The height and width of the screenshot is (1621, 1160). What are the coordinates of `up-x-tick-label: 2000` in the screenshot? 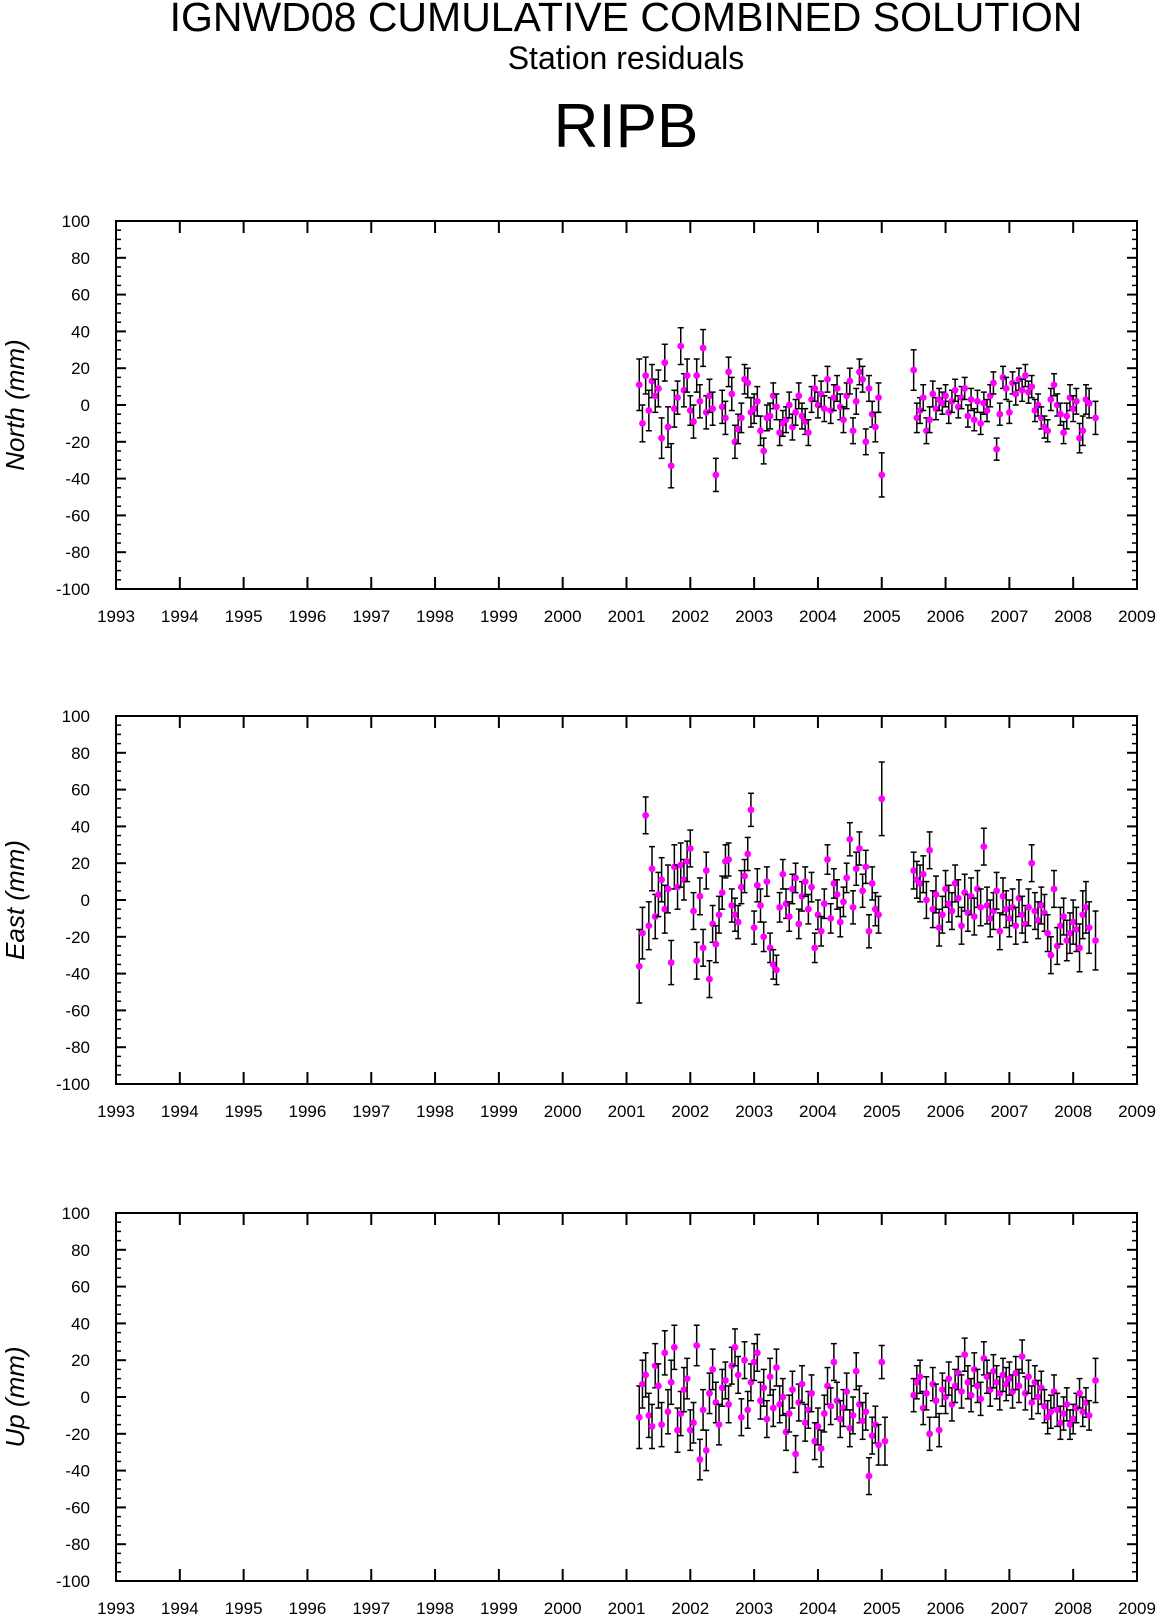 It's located at (563, 1608).